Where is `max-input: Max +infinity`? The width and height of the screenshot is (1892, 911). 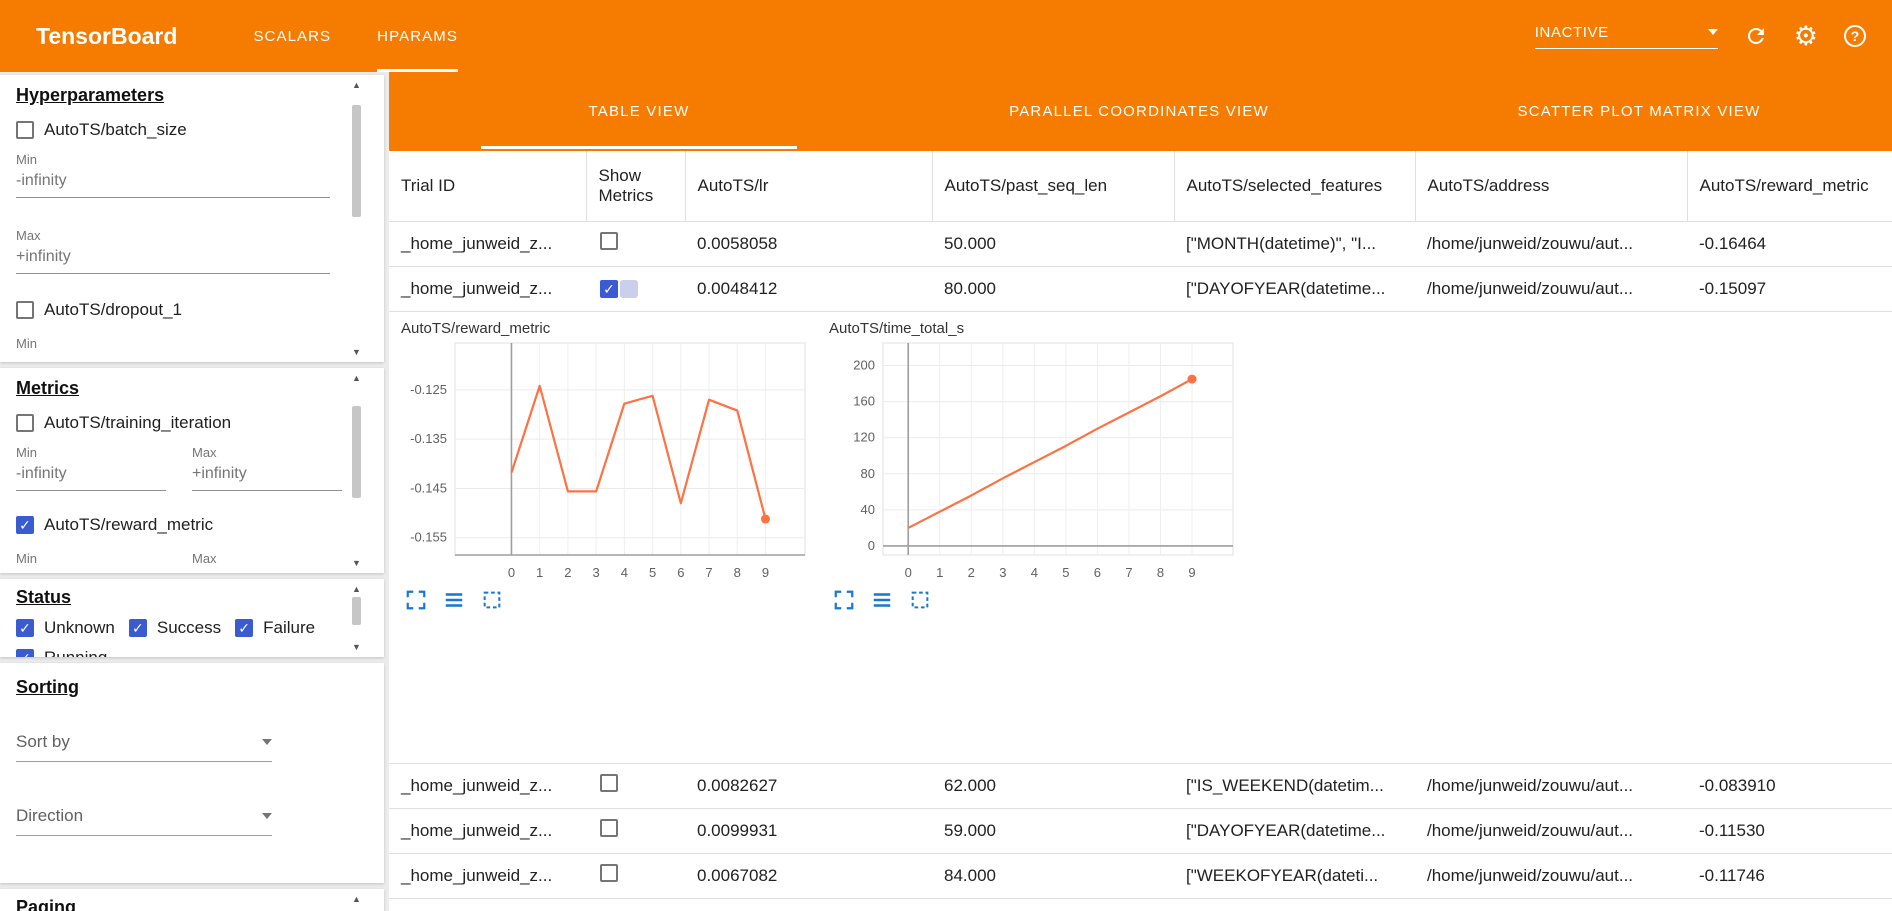 max-input: Max +infinity is located at coordinates (173, 251).